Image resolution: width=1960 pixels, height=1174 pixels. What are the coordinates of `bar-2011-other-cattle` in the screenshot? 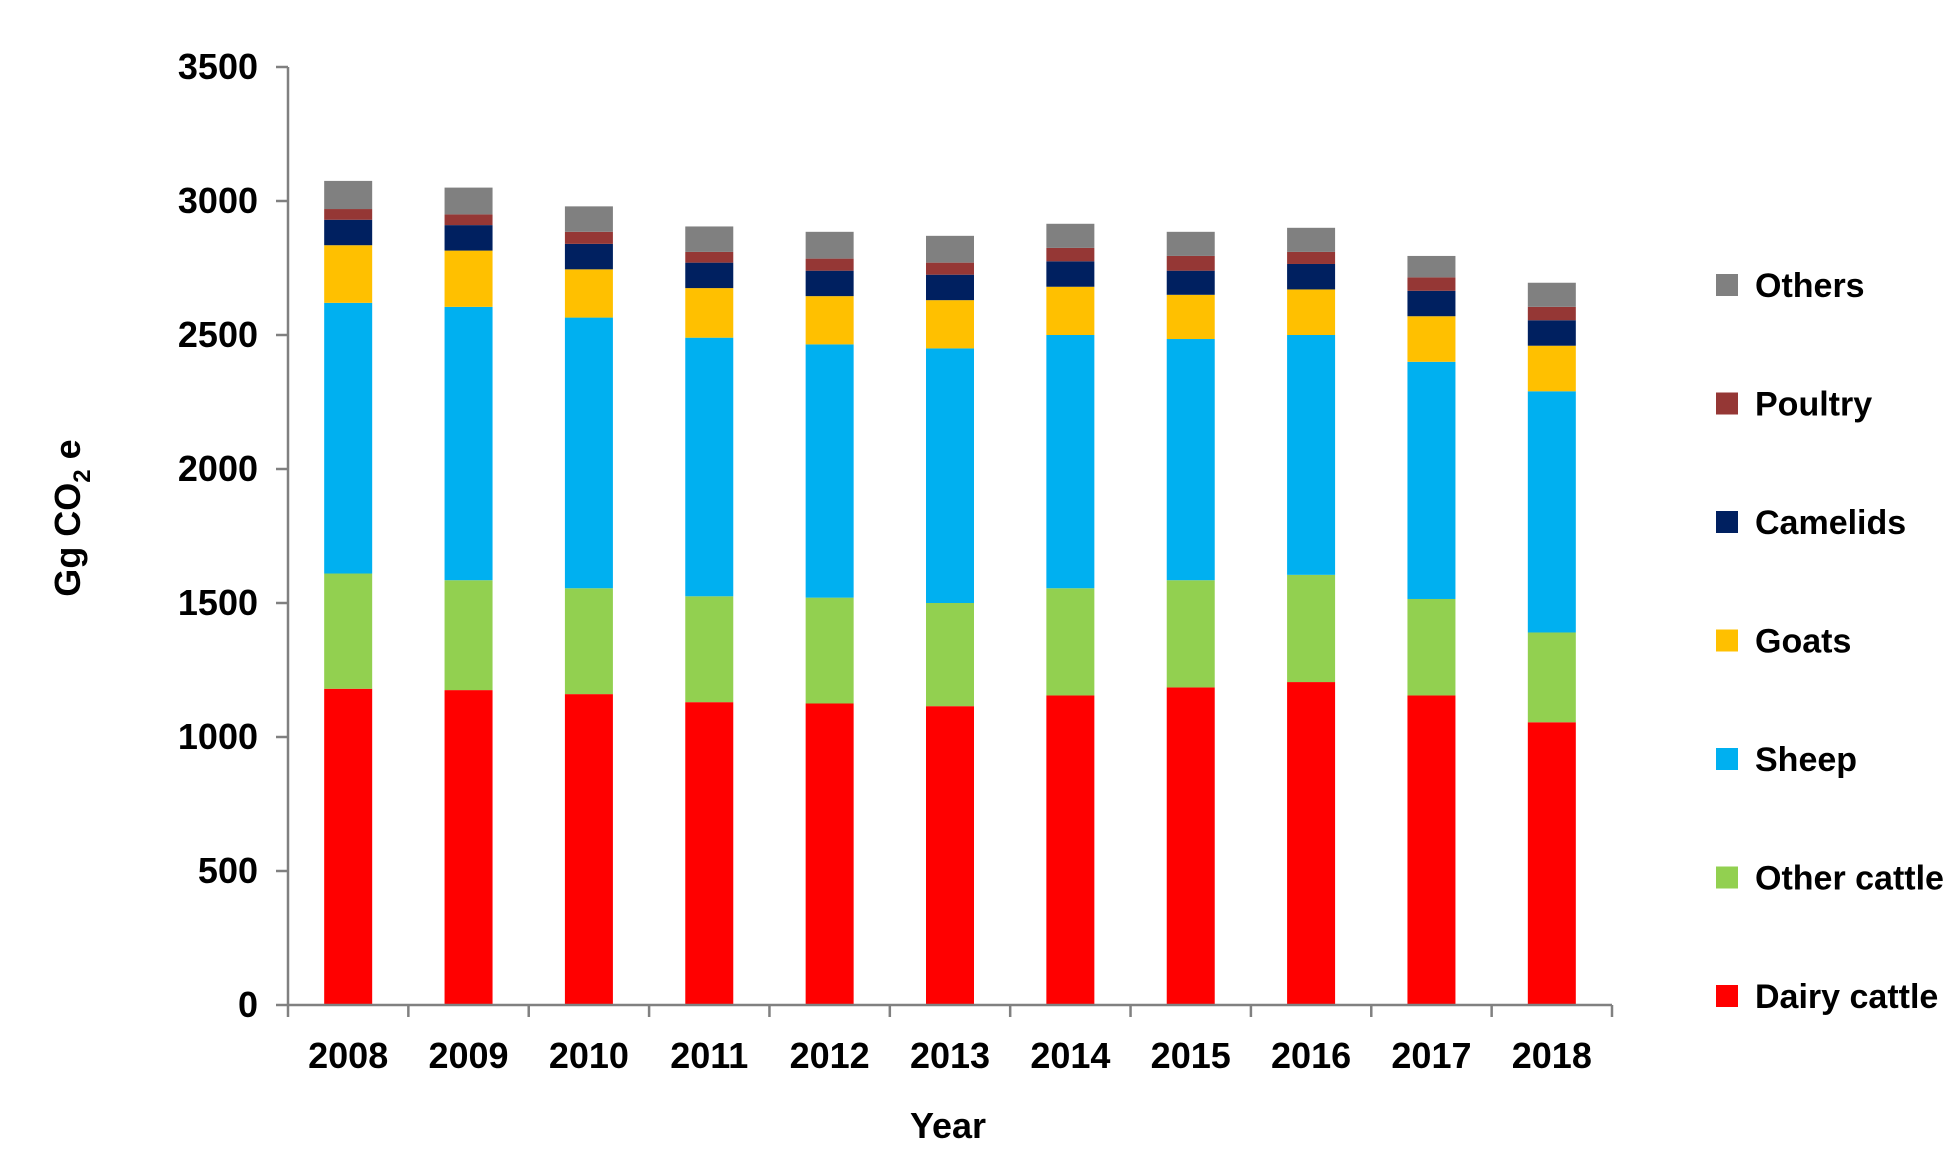 It's located at (709, 649).